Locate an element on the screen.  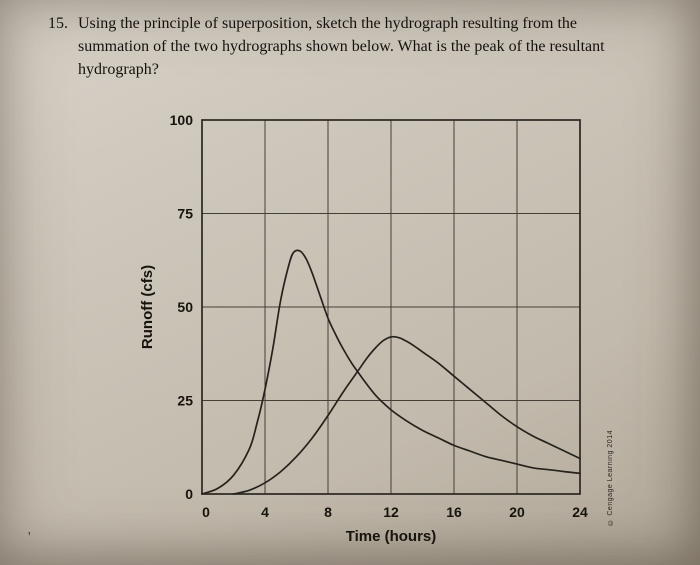
y-tick-label: 75 is located at coordinates (185, 214).